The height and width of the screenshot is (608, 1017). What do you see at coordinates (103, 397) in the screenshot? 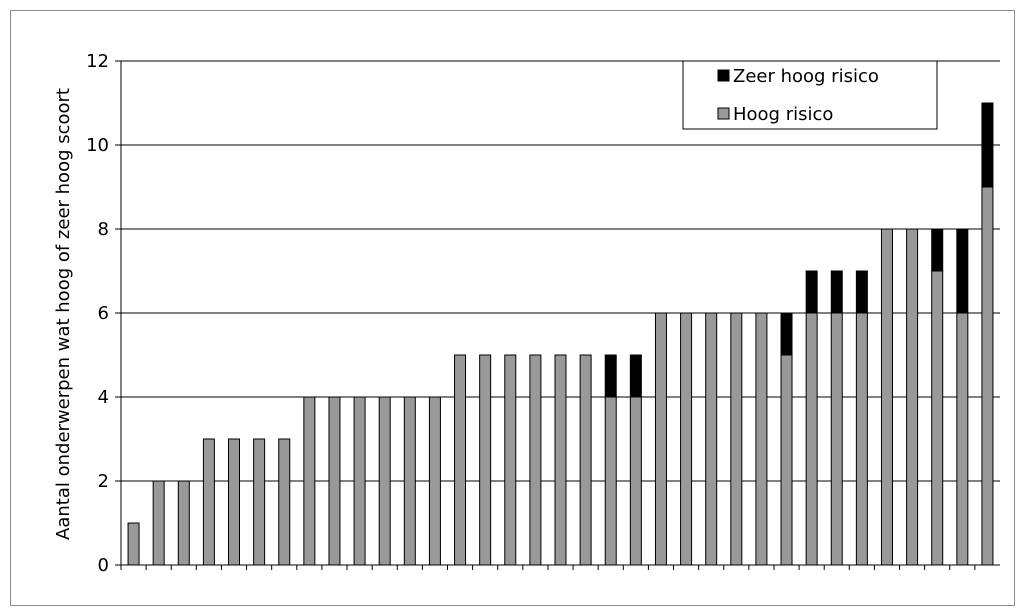
I see `y-tick-label: 4` at bounding box center [103, 397].